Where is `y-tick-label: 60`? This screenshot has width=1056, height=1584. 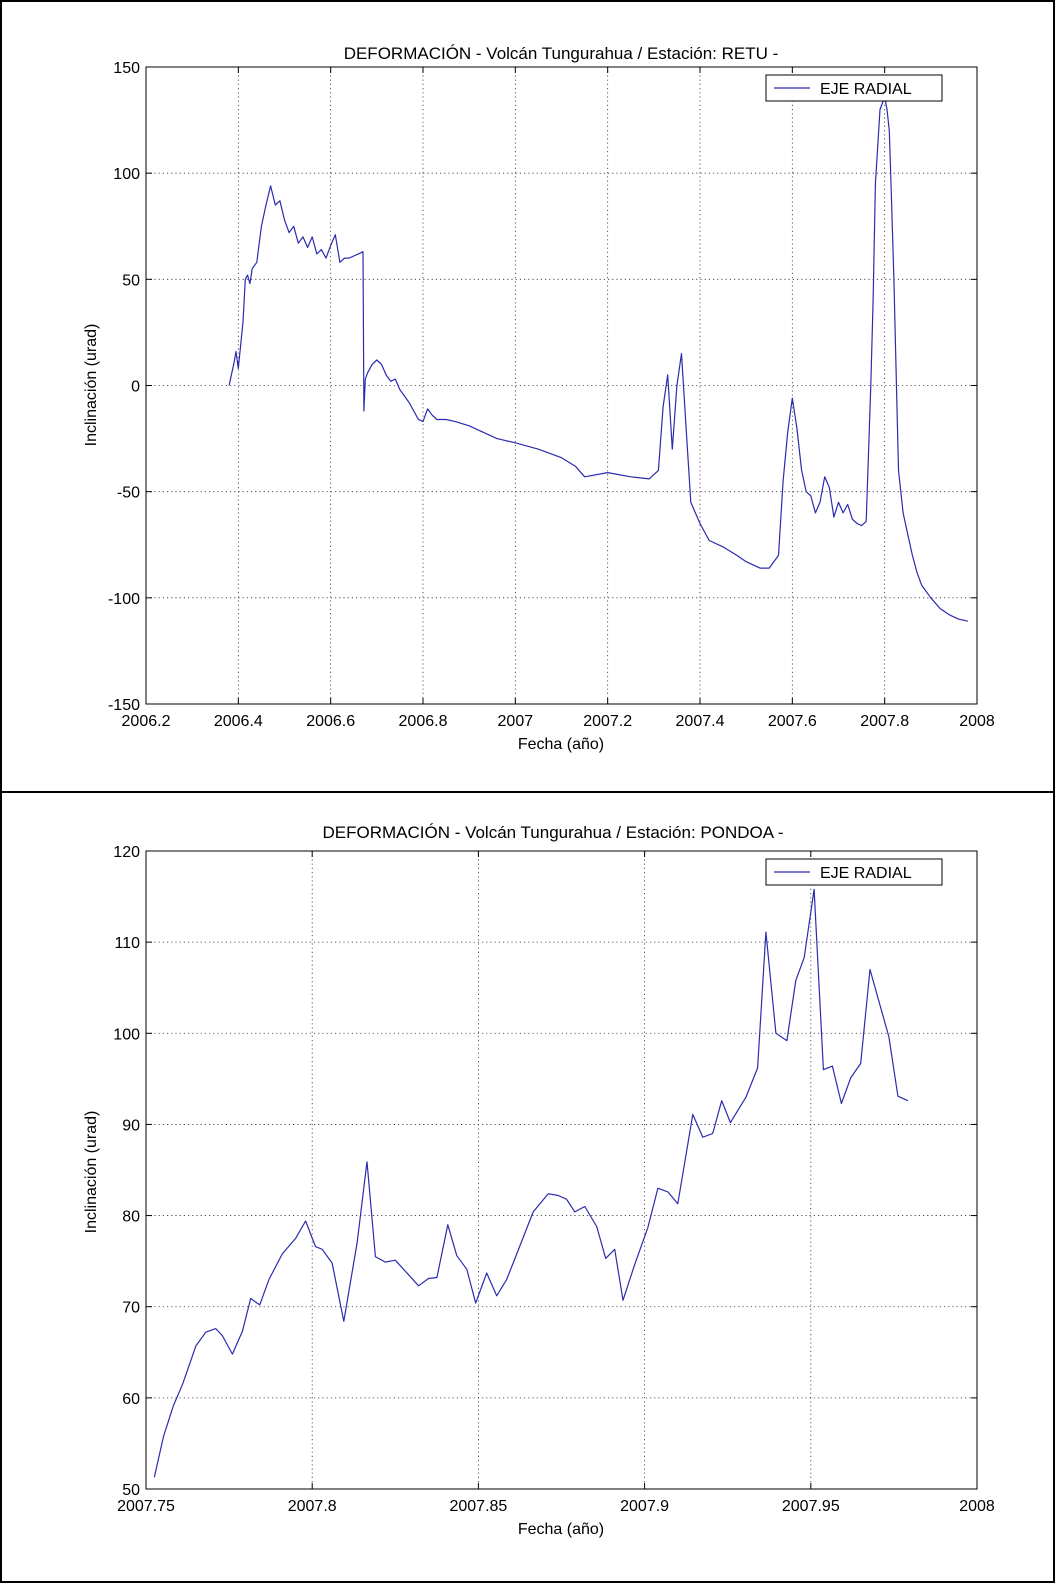
y-tick-label: 60 is located at coordinates (131, 1399).